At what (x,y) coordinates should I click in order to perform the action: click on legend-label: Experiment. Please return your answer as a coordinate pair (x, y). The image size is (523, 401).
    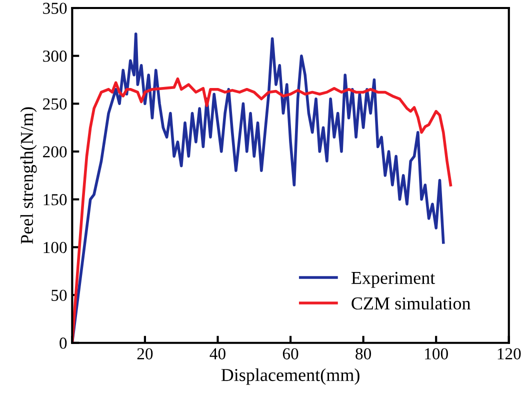
    Looking at the image, I should click on (393, 280).